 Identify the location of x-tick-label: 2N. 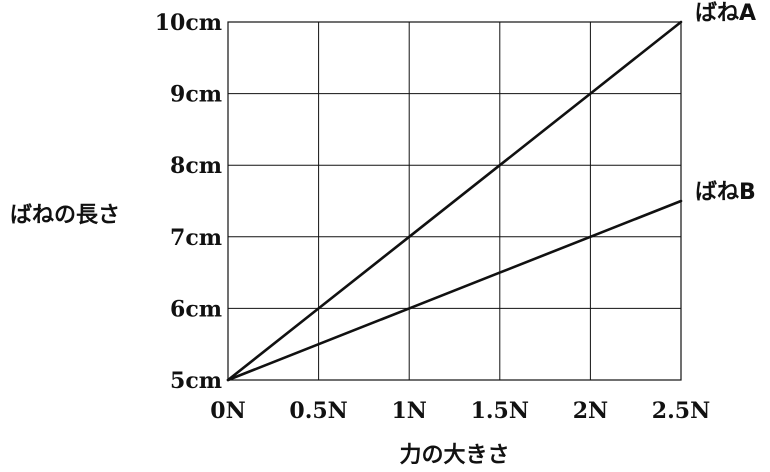
(590, 411).